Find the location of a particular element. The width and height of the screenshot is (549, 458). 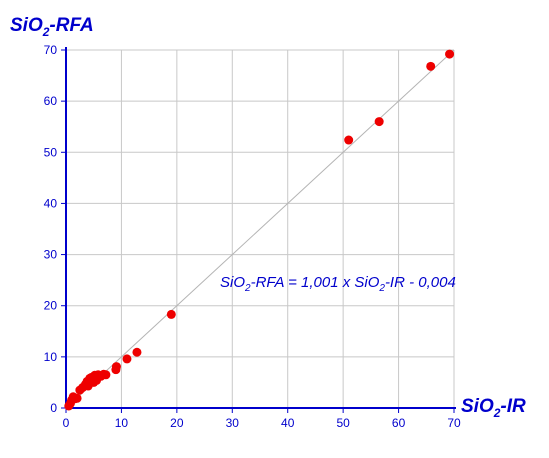

x-ticks: 0 10 20 30 40 50 60 70 is located at coordinates (262, 419).